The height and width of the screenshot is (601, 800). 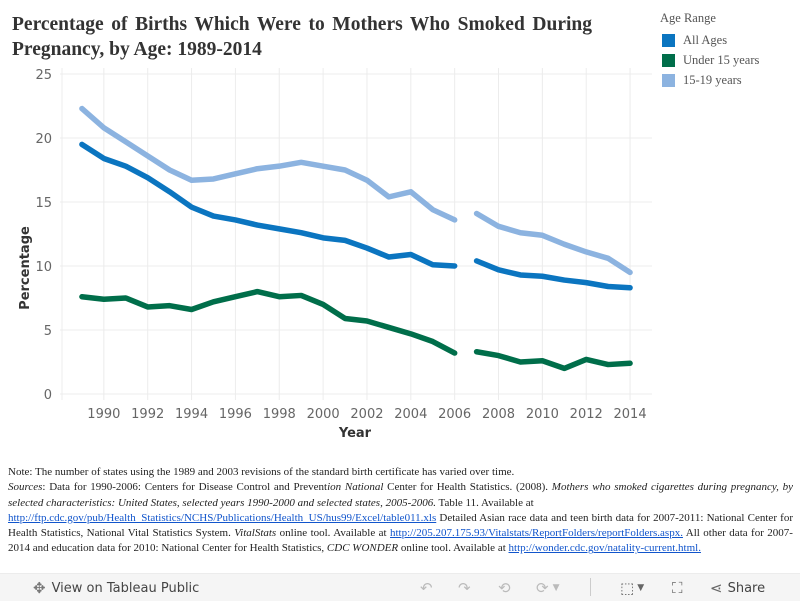 What do you see at coordinates (43, 139) in the screenshot?
I see `y-tick-label: 20` at bounding box center [43, 139].